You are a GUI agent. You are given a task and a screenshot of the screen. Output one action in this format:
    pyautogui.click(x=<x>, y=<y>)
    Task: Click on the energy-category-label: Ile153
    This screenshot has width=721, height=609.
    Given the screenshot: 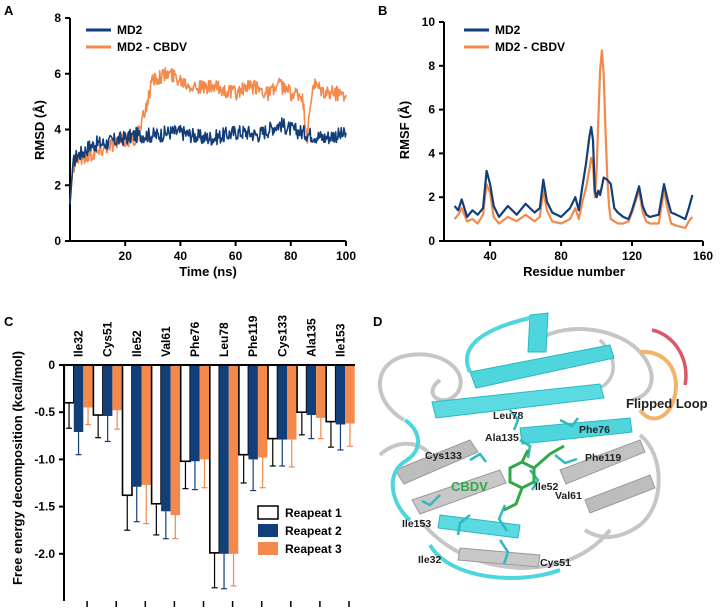 What is the action you would take?
    pyautogui.click(x=340, y=340)
    